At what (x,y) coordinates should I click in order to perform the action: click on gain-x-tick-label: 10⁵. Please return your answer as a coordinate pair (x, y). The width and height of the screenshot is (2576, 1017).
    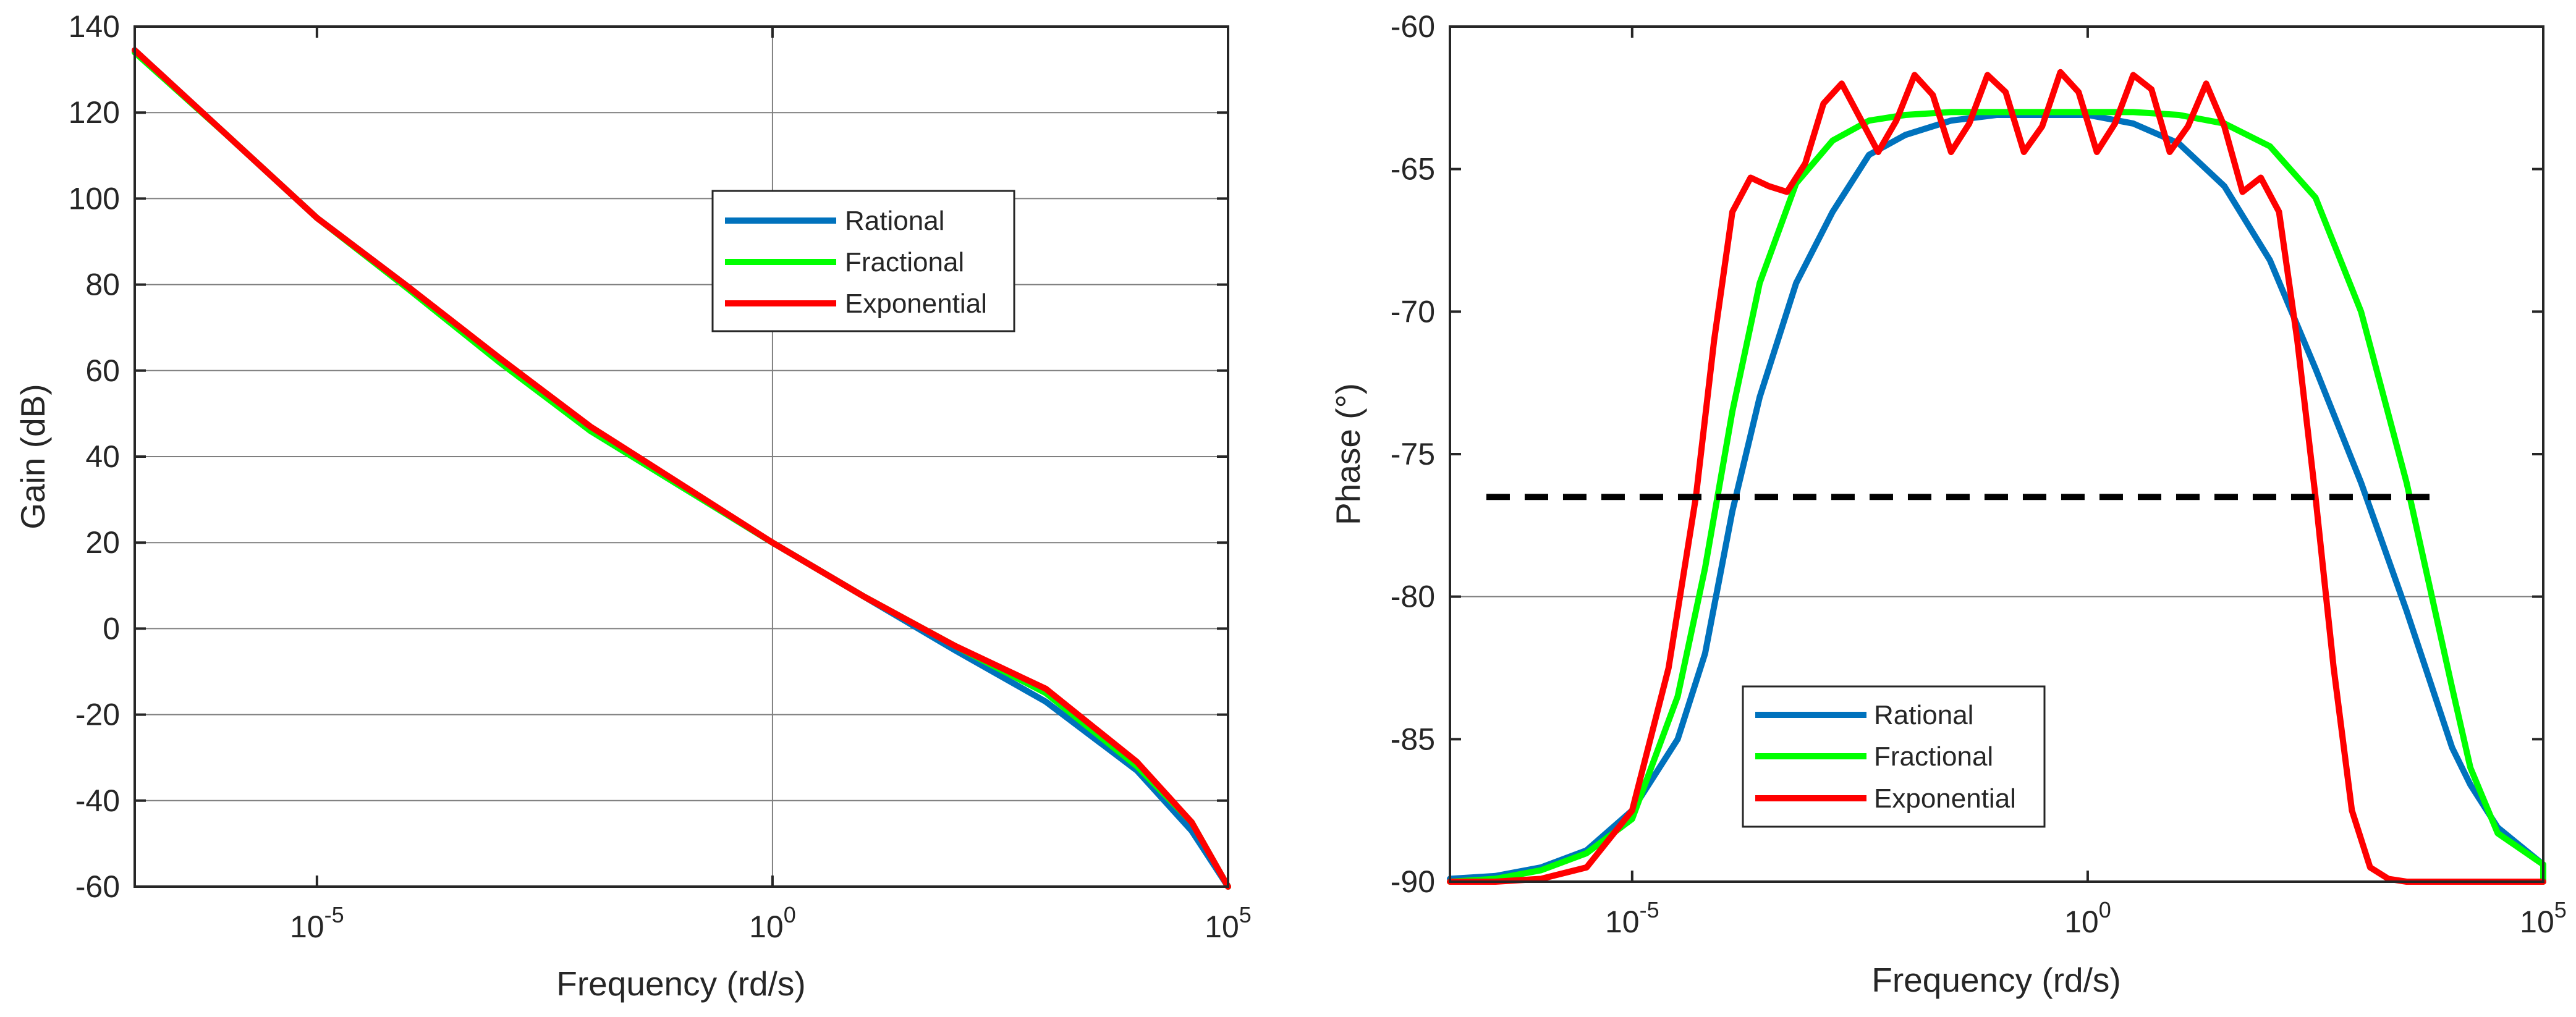
    Looking at the image, I should click on (1228, 923).